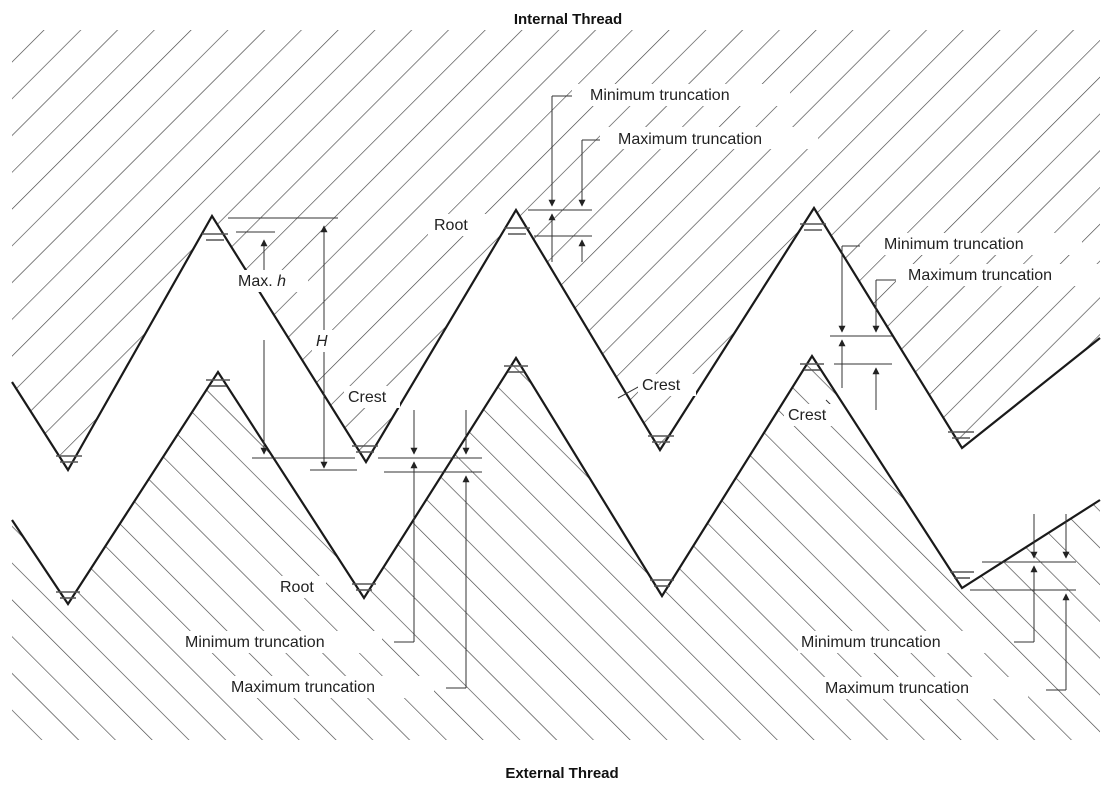  Describe the element at coordinates (255, 642) in the screenshot. I see `minimum-truncation-label-bottom-left: Minimum truncation` at that location.